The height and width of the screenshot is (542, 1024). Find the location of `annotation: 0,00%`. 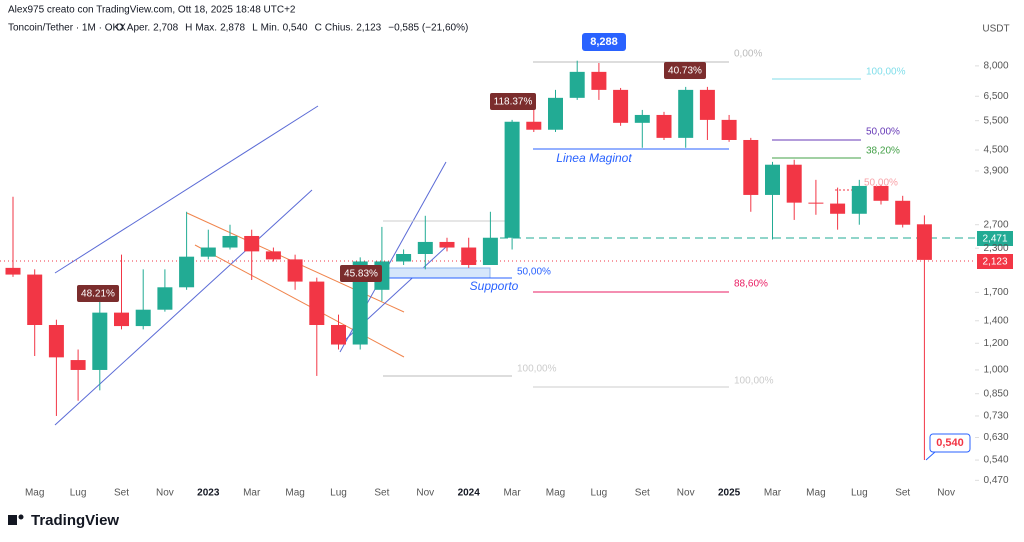

annotation: 0,00% is located at coordinates (748, 54).